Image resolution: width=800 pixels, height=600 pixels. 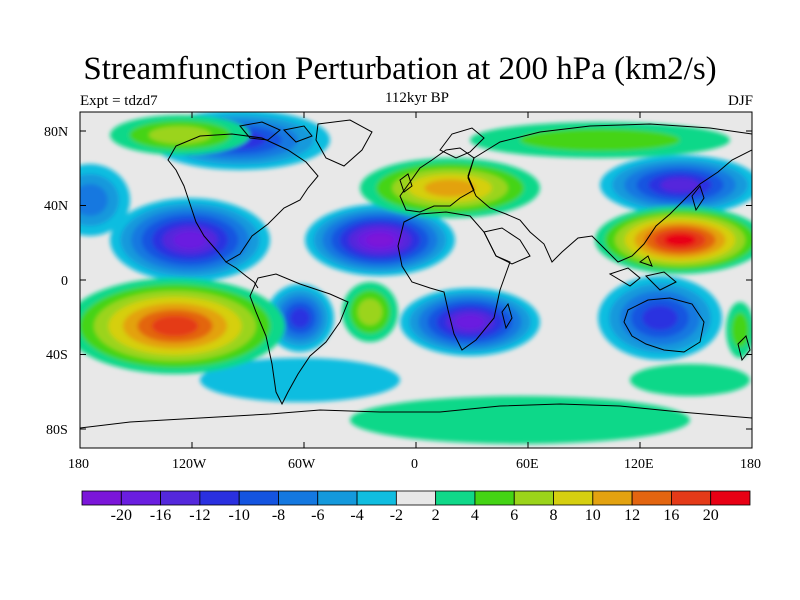 I want to click on y-tick-0: 0, so click(x=64, y=281).